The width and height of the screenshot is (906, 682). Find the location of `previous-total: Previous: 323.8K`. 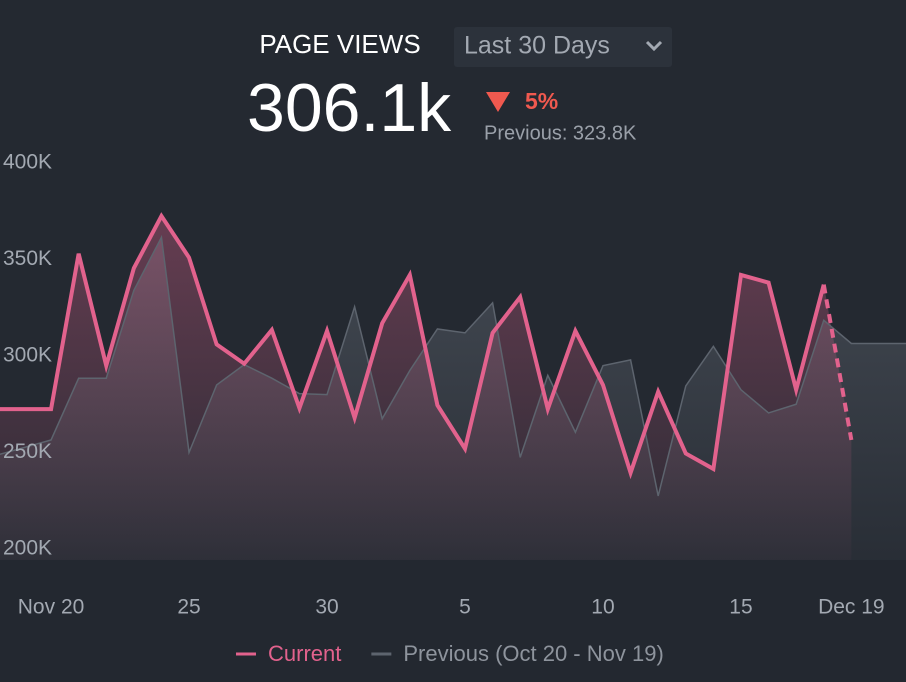

previous-total: Previous: 323.8K is located at coordinates (560, 133).